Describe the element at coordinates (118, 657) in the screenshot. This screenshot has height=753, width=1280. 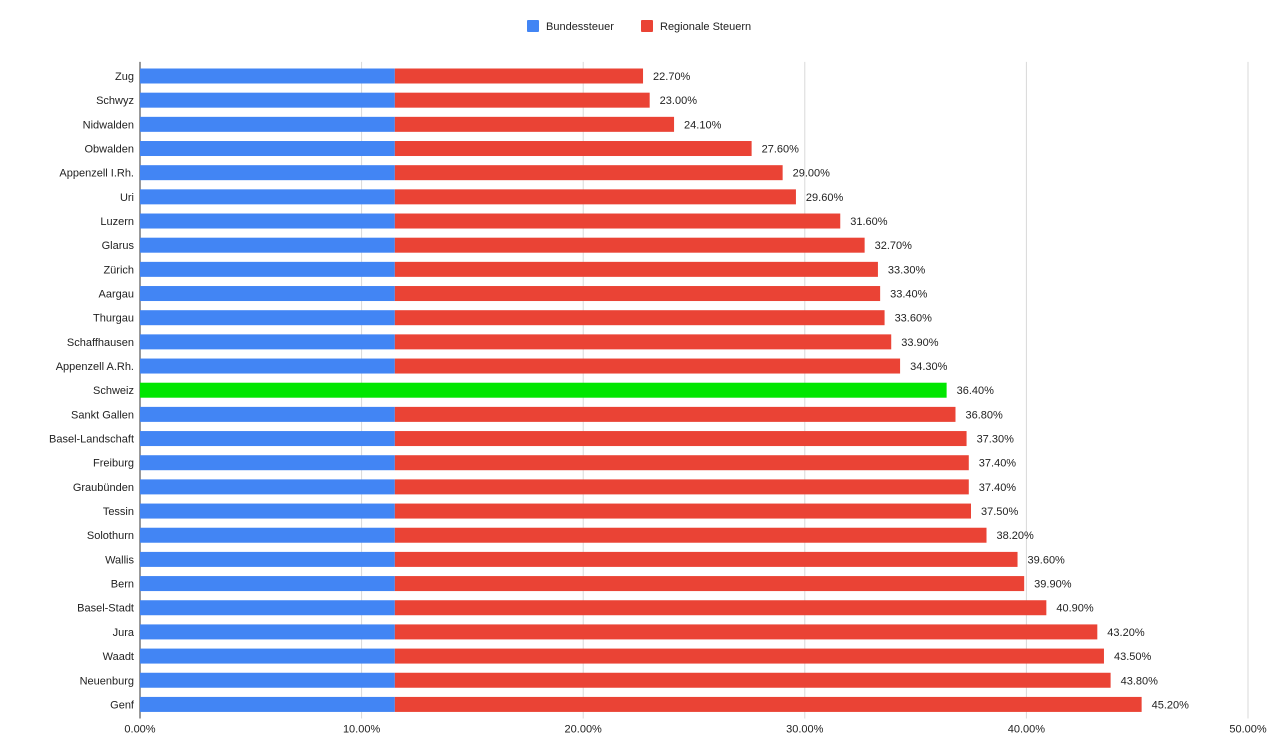
I see `category-label: Waadt` at that location.